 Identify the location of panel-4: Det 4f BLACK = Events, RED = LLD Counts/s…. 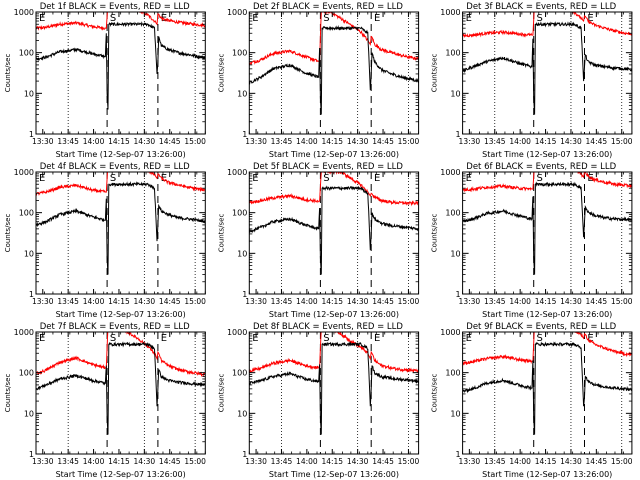
(105, 240).